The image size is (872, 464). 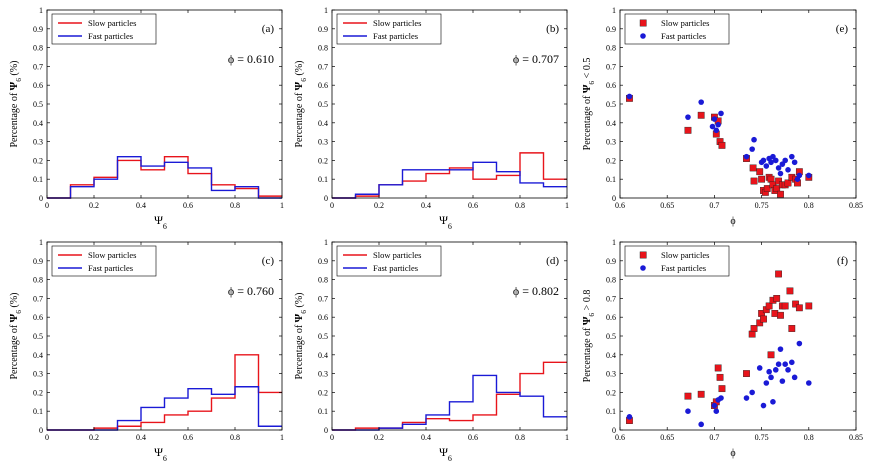 I want to click on legend-box, so click(x=677, y=29).